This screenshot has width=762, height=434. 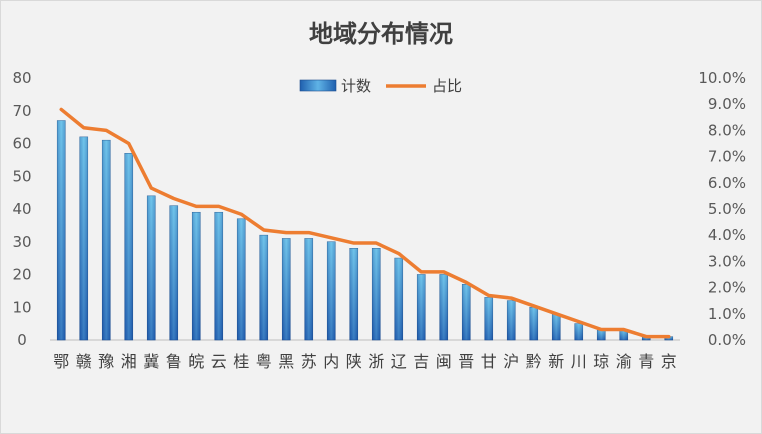 What do you see at coordinates (380, 86) in the screenshot?
I see `legend: 计数 占比` at bounding box center [380, 86].